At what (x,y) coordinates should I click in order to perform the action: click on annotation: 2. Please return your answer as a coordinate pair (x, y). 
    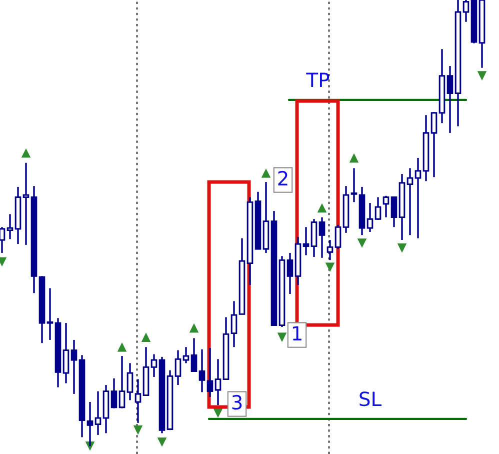
    Looking at the image, I should click on (283, 178).